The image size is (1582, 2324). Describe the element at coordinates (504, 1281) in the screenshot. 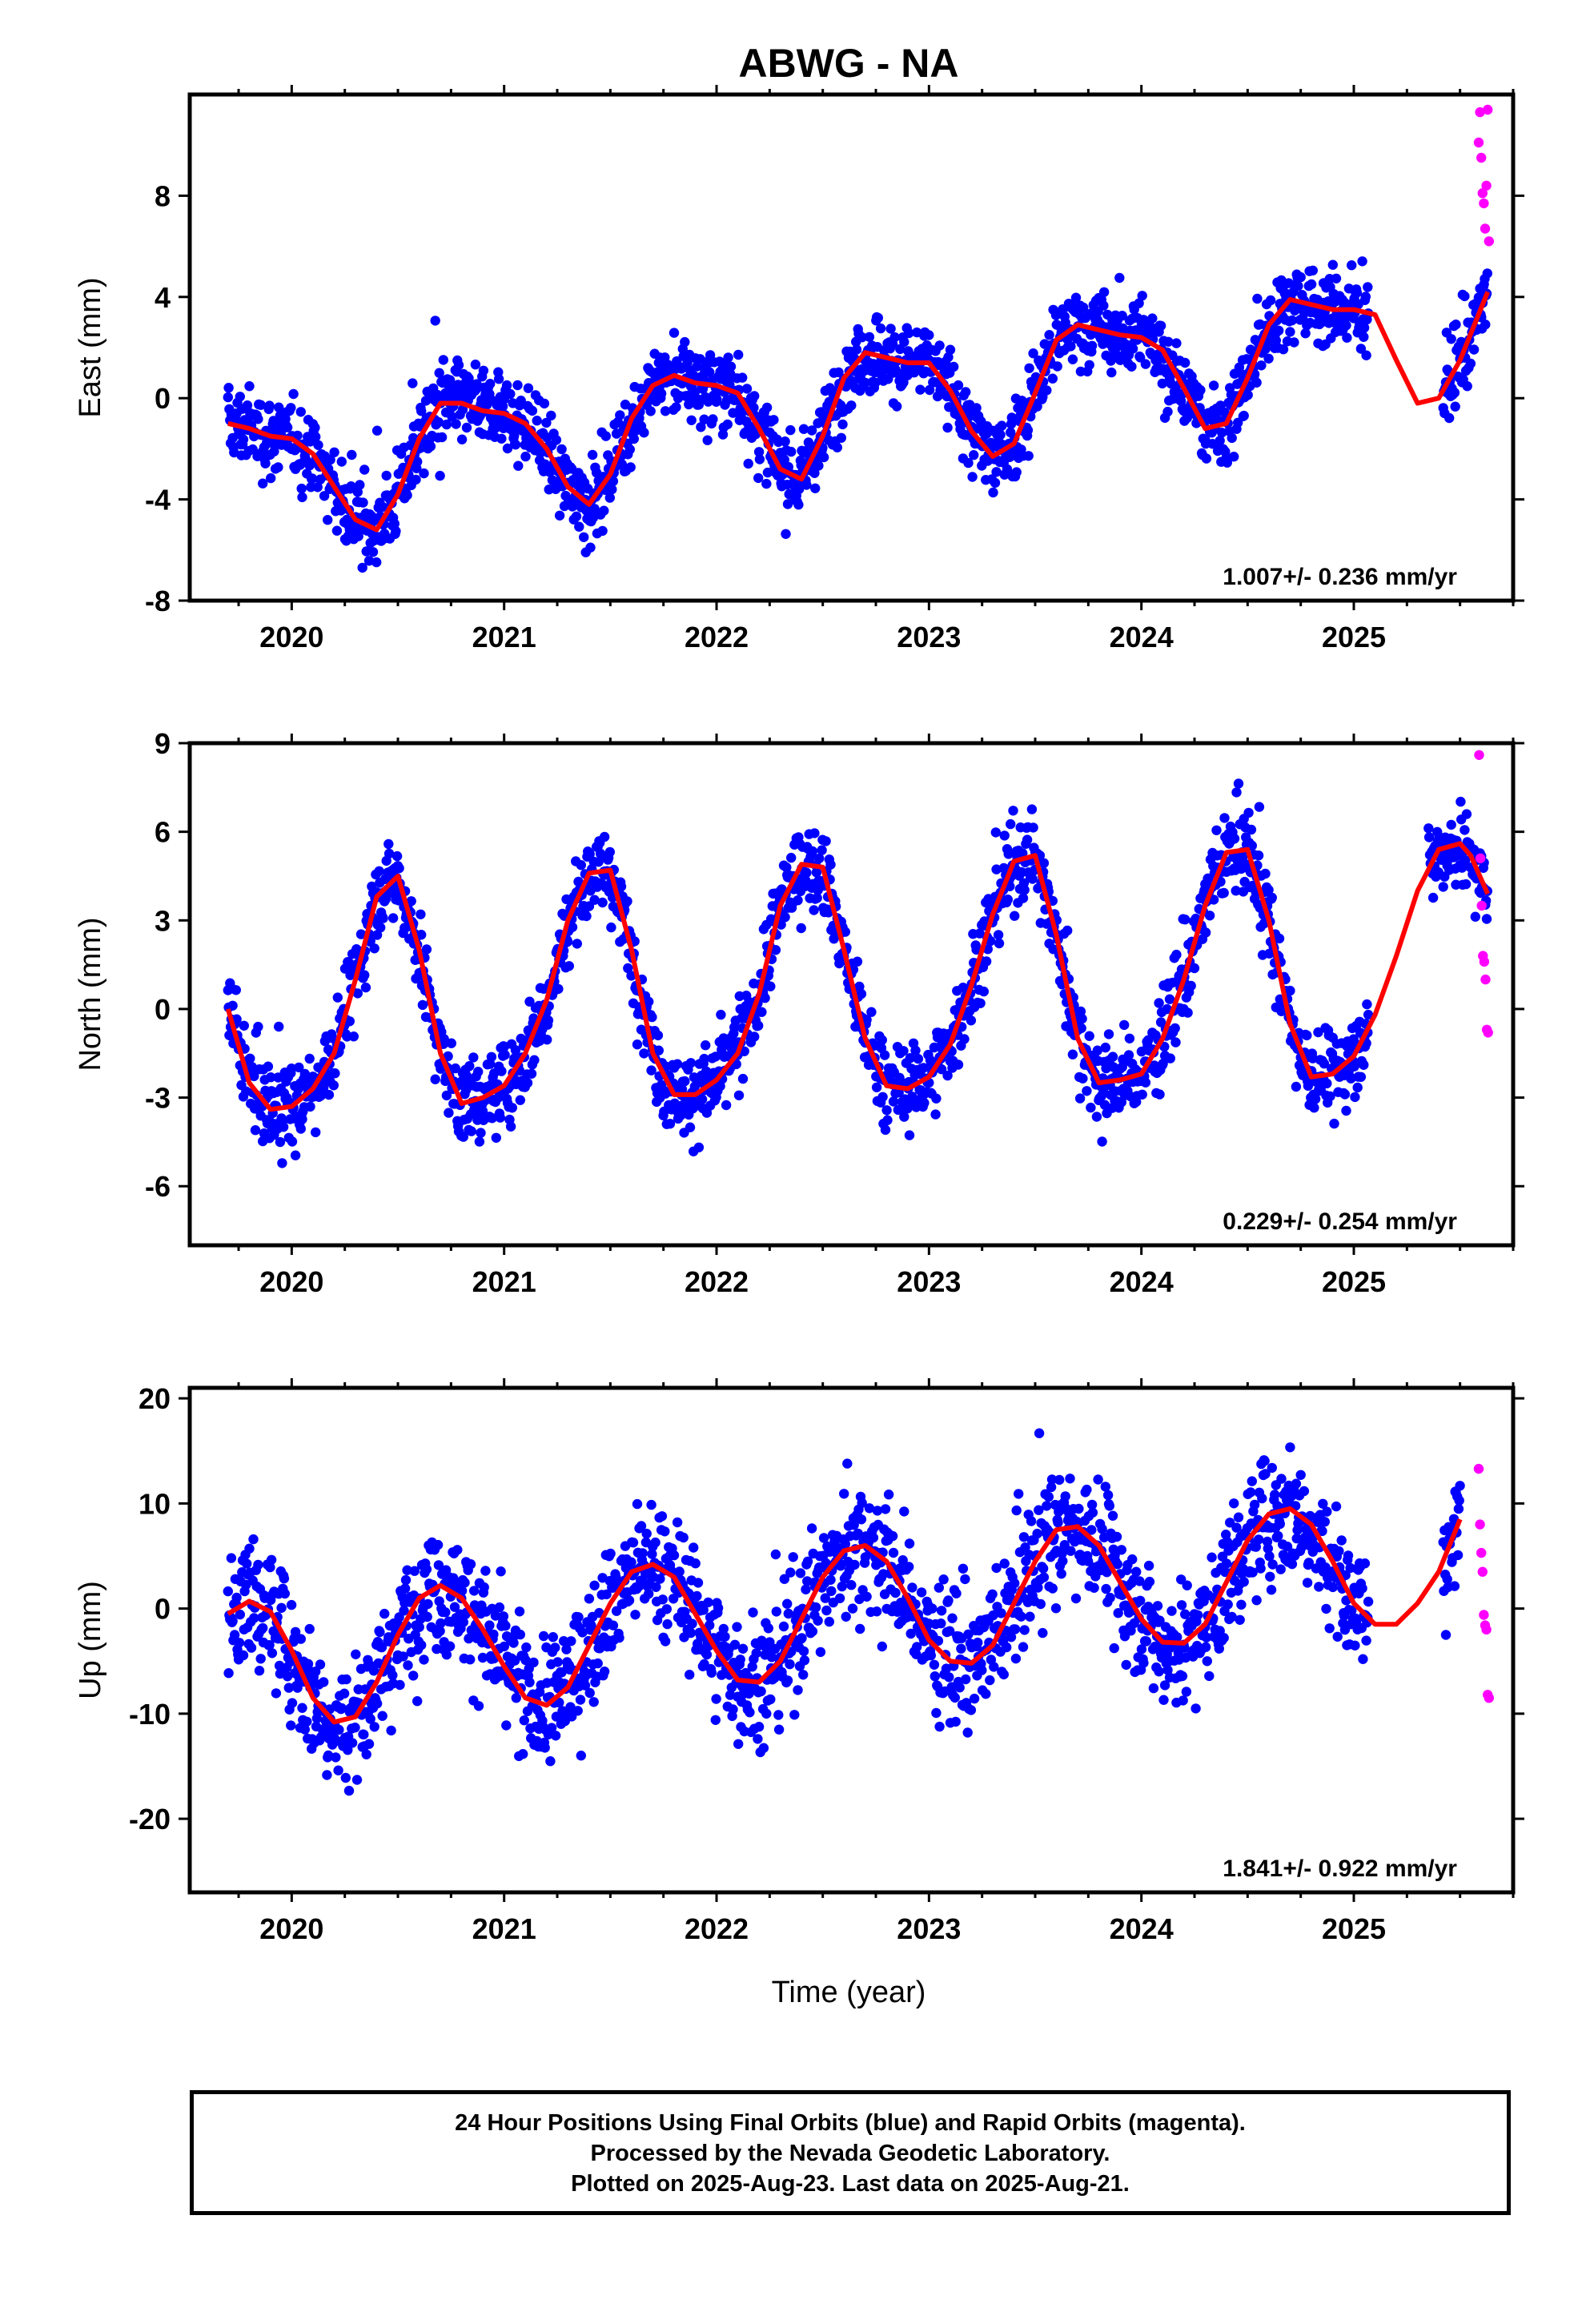

I see `x-tick-label: 2021` at that location.